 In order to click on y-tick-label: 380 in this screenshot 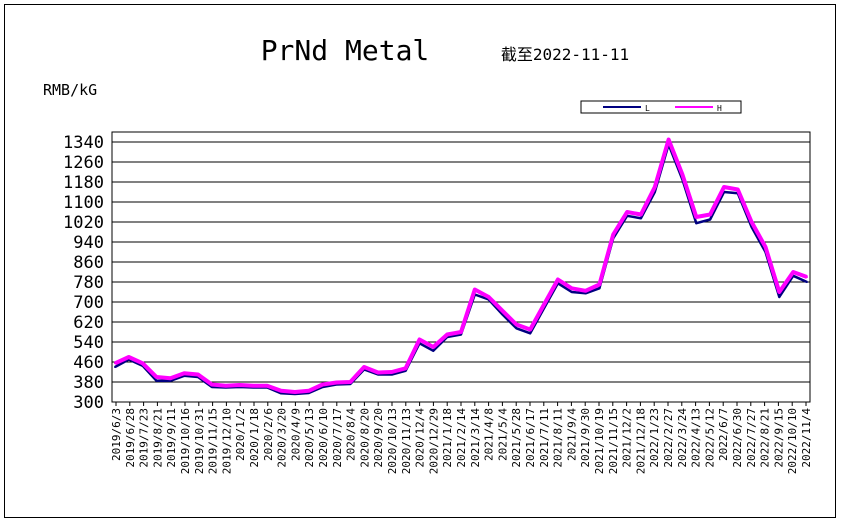, I will do `click(88, 383)`.